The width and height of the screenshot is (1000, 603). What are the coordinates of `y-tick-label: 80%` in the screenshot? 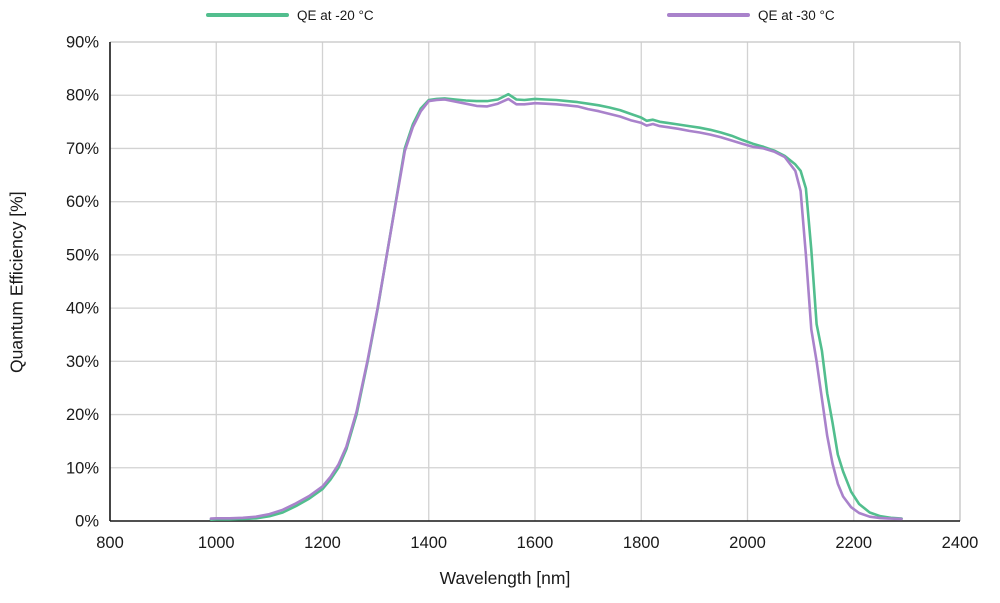 It's located at (82, 96).